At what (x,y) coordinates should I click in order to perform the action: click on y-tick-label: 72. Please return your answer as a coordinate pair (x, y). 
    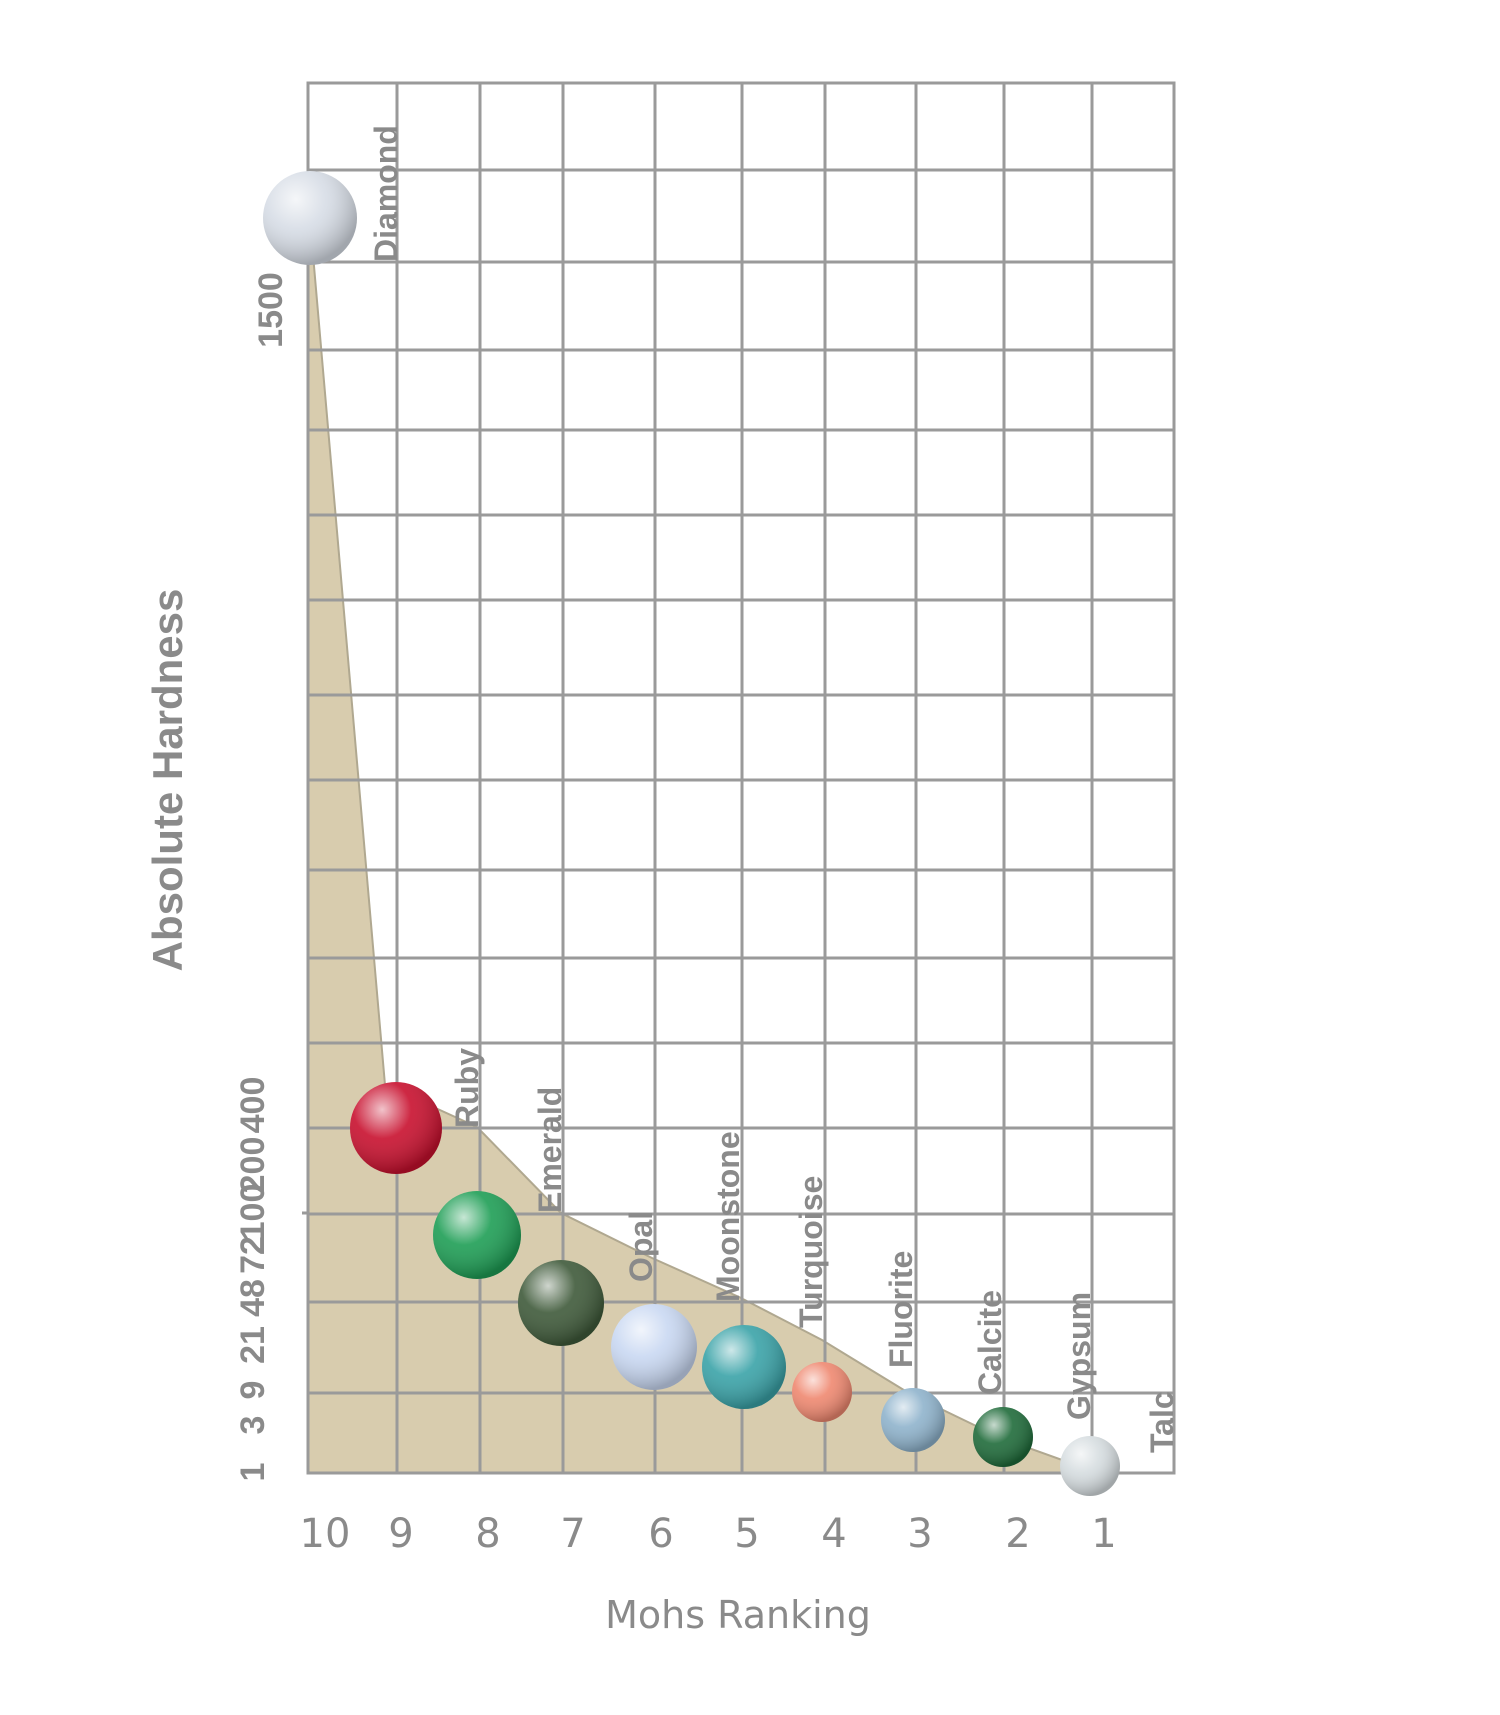
    Looking at the image, I should click on (253, 1255).